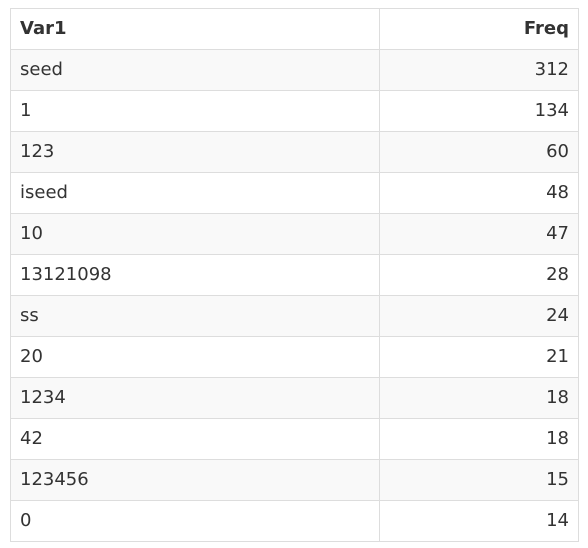  I want to click on table-row: 123456 15, so click(294, 480).